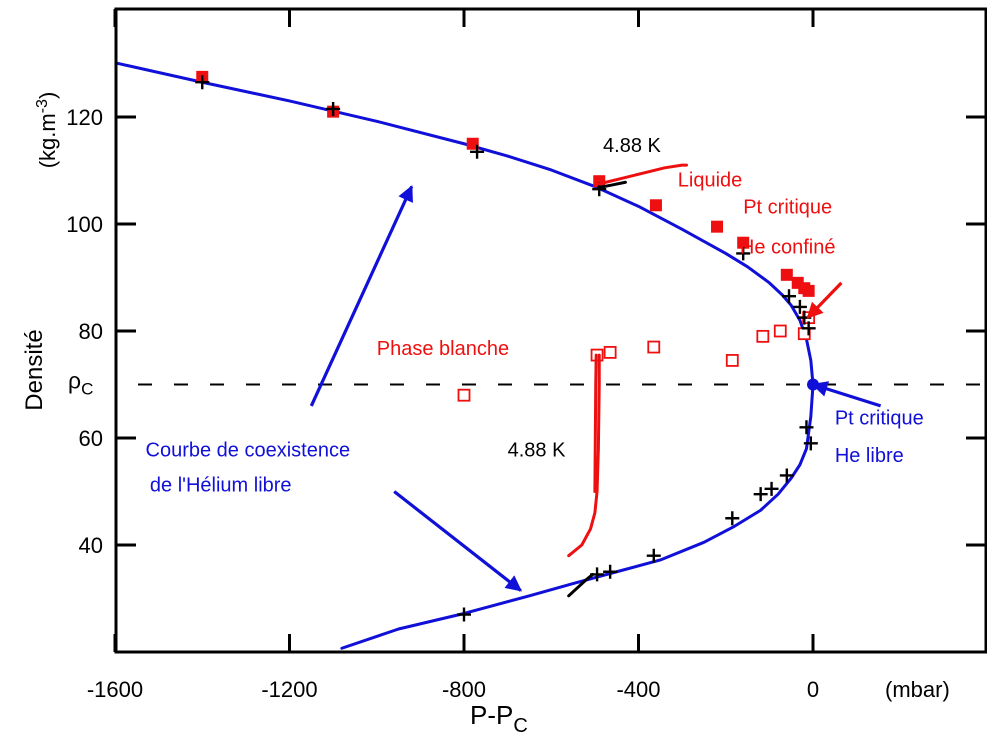  Describe the element at coordinates (91, 331) in the screenshot. I see `y-tick-label: 80` at that location.